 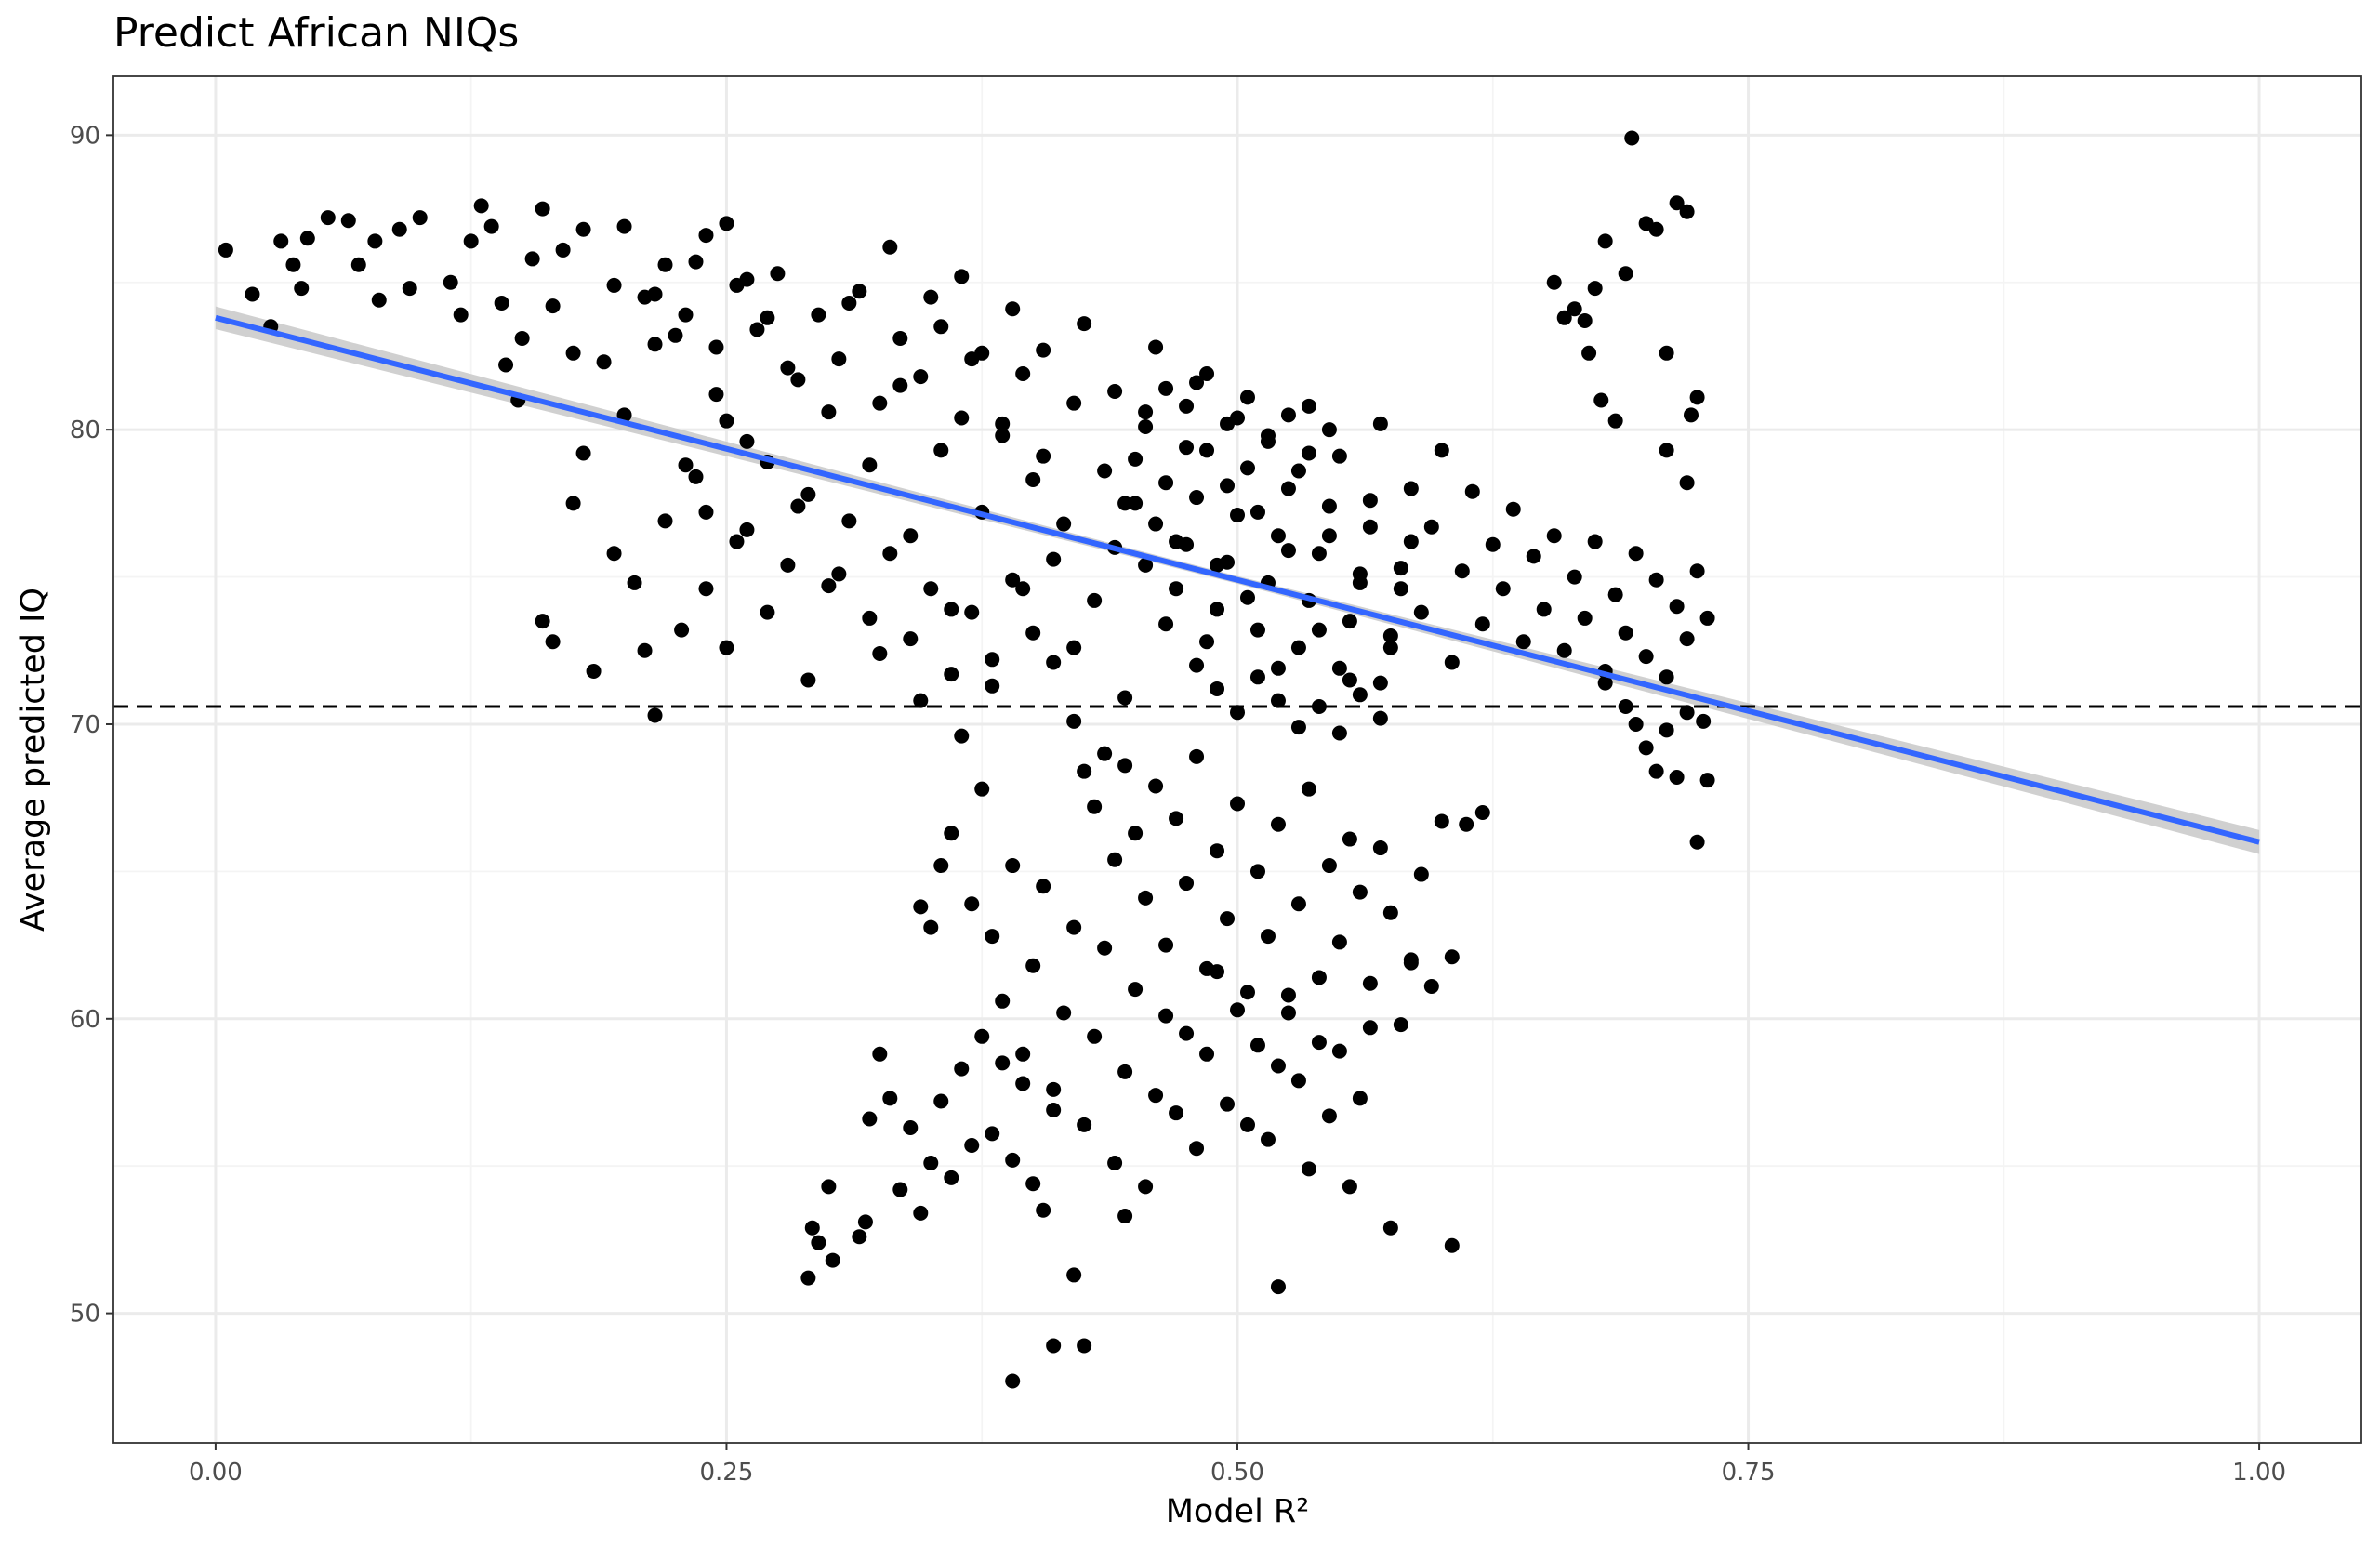 What do you see at coordinates (85, 725) in the screenshot?
I see `y-tick-label: 70` at bounding box center [85, 725].